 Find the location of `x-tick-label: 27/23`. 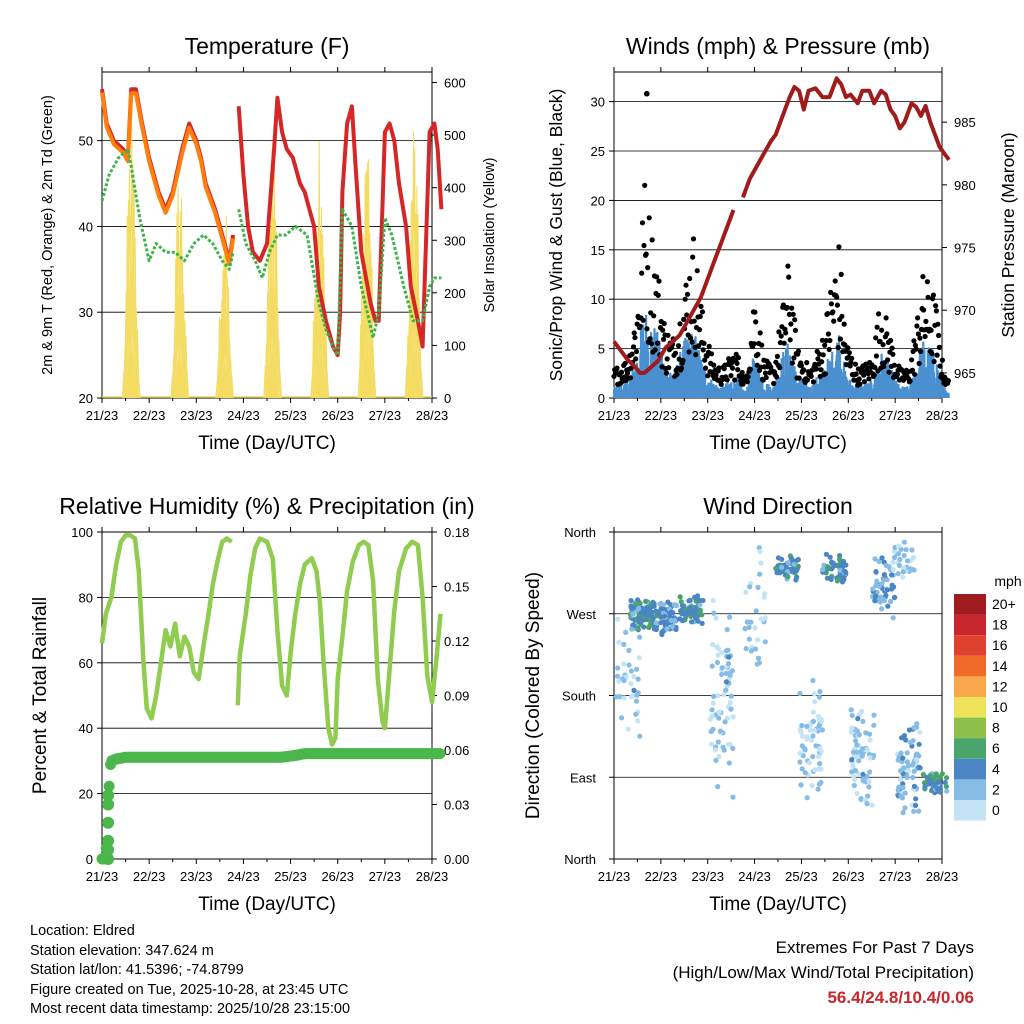

x-tick-label: 27/23 is located at coordinates (385, 876).